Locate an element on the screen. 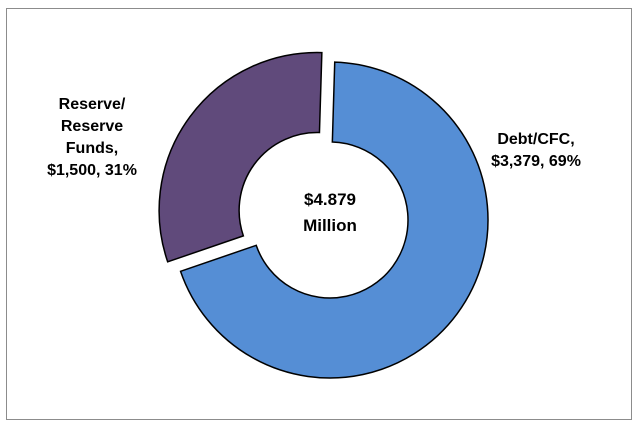 This screenshot has width=639, height=427. slice-label-reserve-line-3: Funds, is located at coordinates (92, 148).